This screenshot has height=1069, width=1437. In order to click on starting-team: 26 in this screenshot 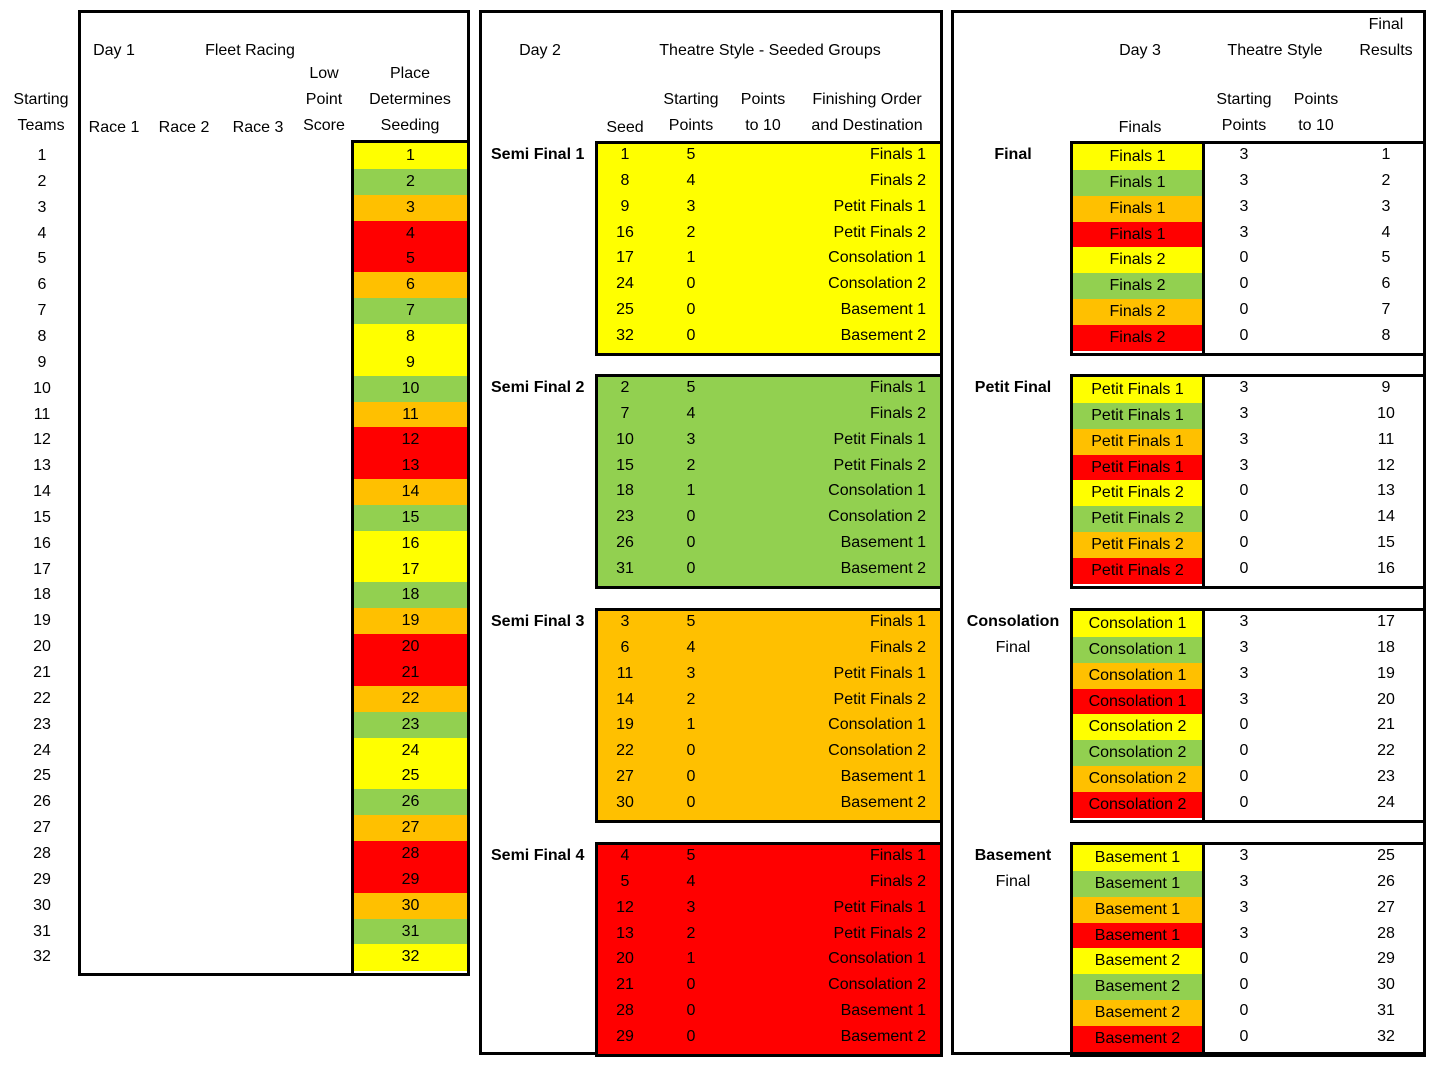, I will do `click(42, 802)`.